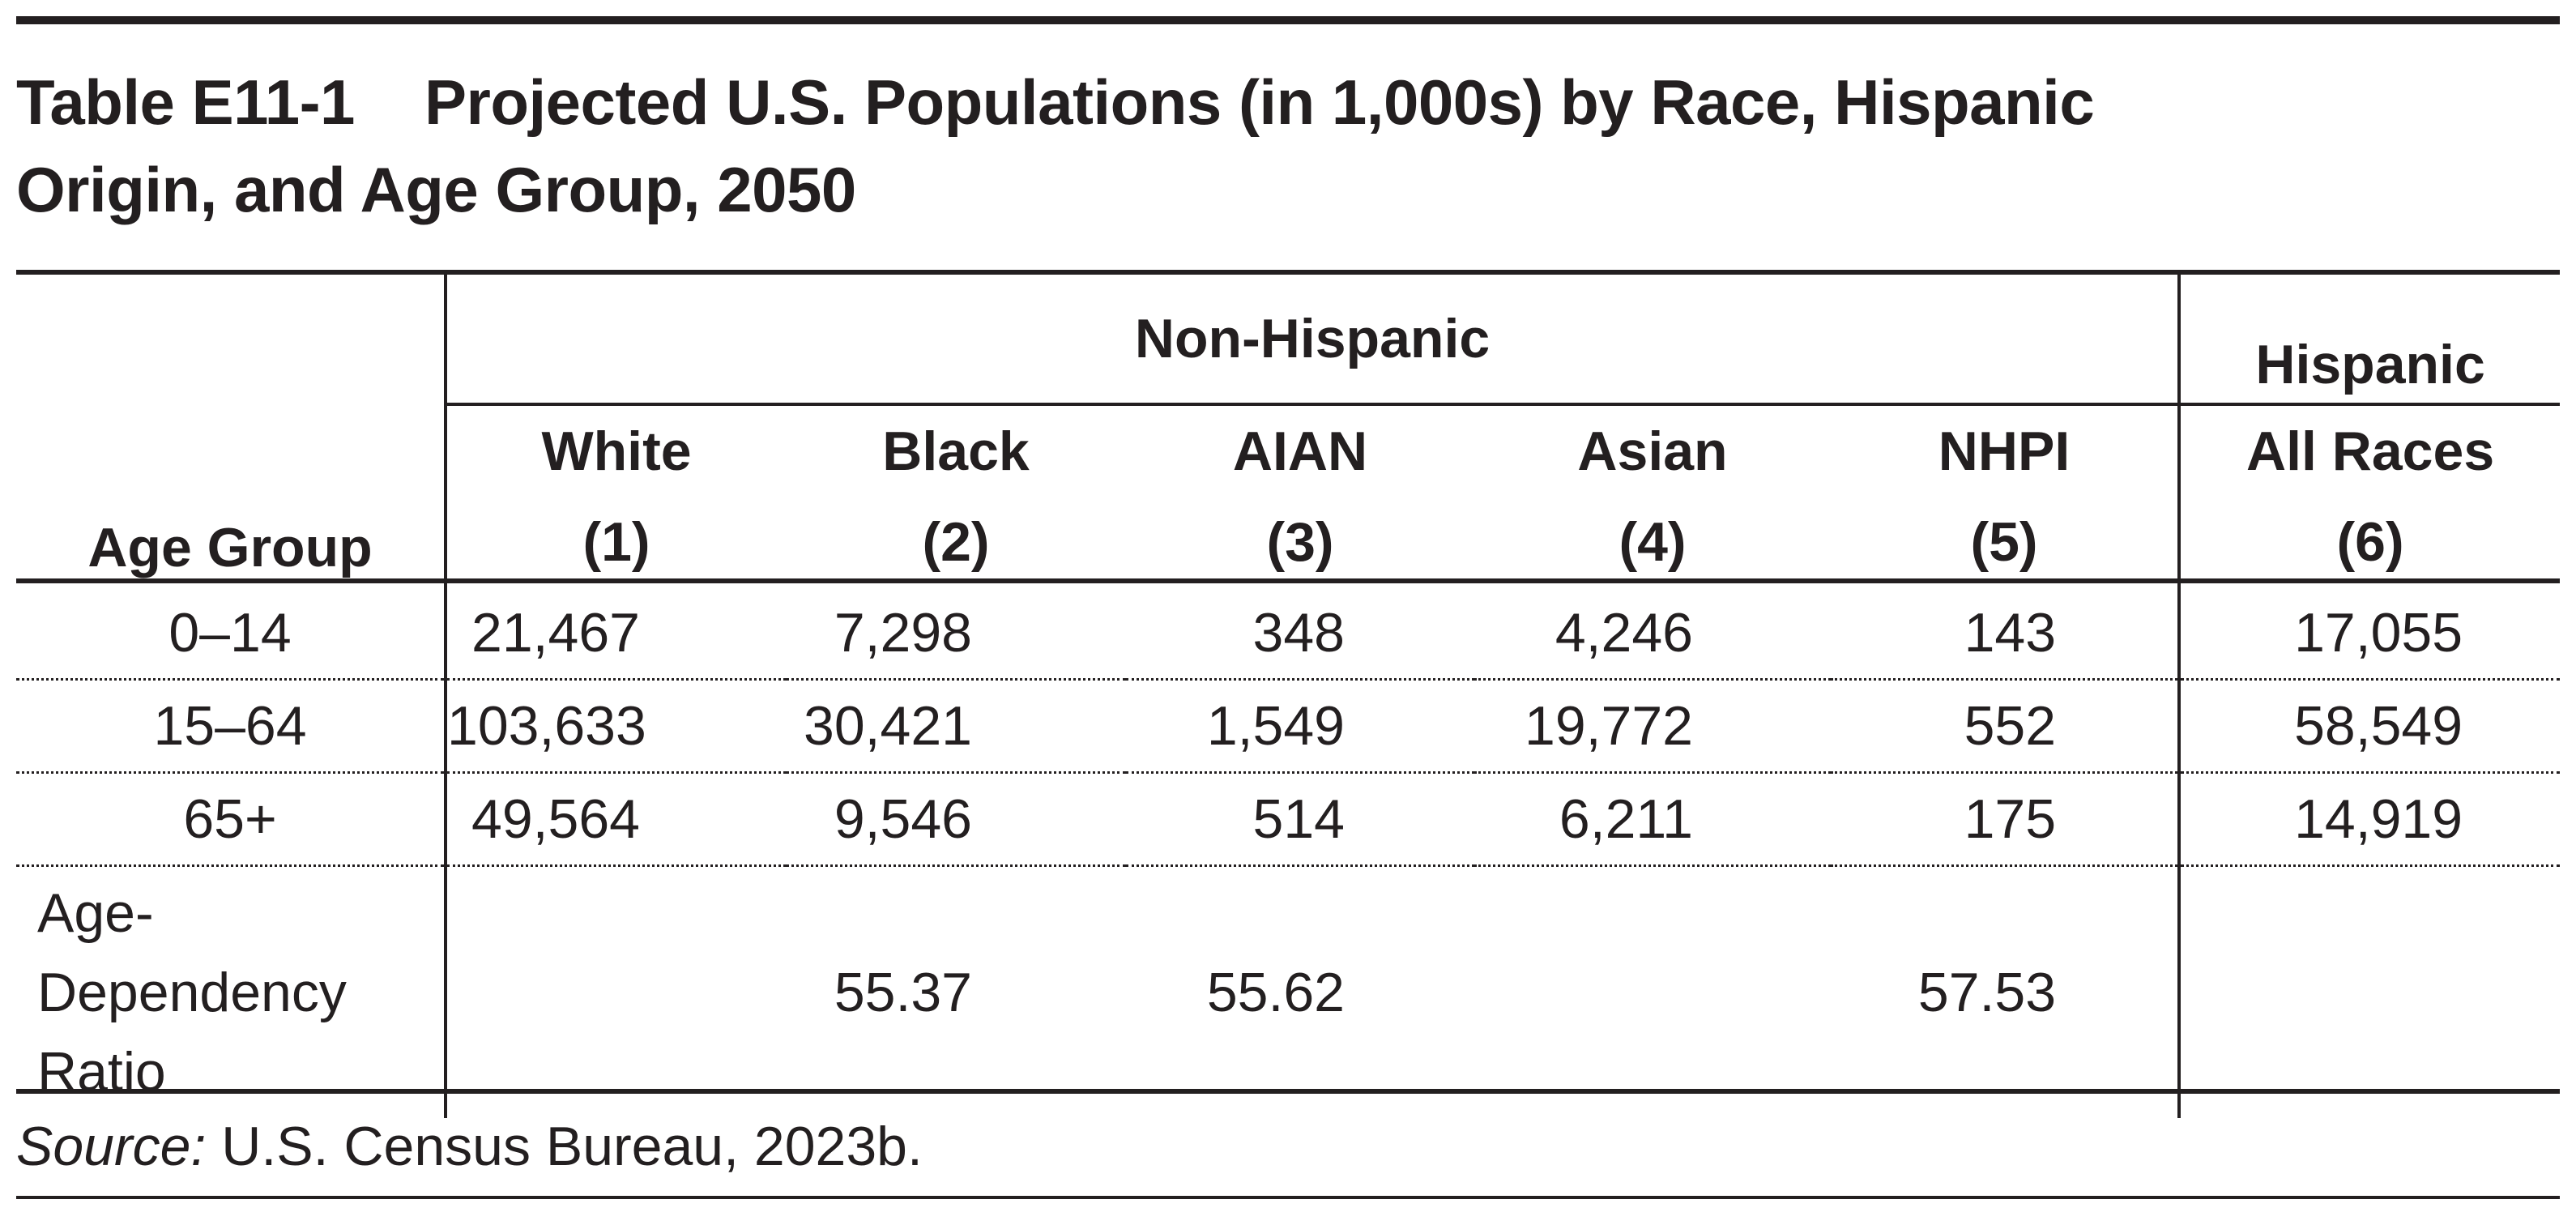 Image resolution: width=2576 pixels, height=1225 pixels. What do you see at coordinates (186, 102) in the screenshot?
I see `table-number: Table E11-1` at bounding box center [186, 102].